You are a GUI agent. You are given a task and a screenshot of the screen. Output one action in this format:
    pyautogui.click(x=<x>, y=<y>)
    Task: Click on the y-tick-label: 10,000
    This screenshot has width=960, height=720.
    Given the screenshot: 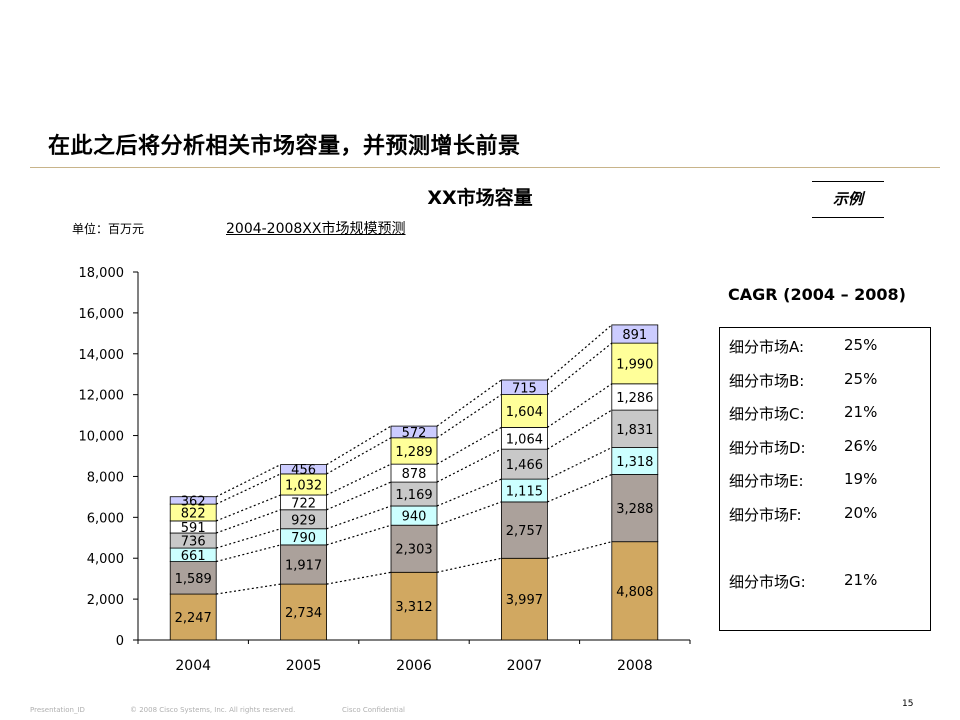 What is the action you would take?
    pyautogui.click(x=102, y=437)
    